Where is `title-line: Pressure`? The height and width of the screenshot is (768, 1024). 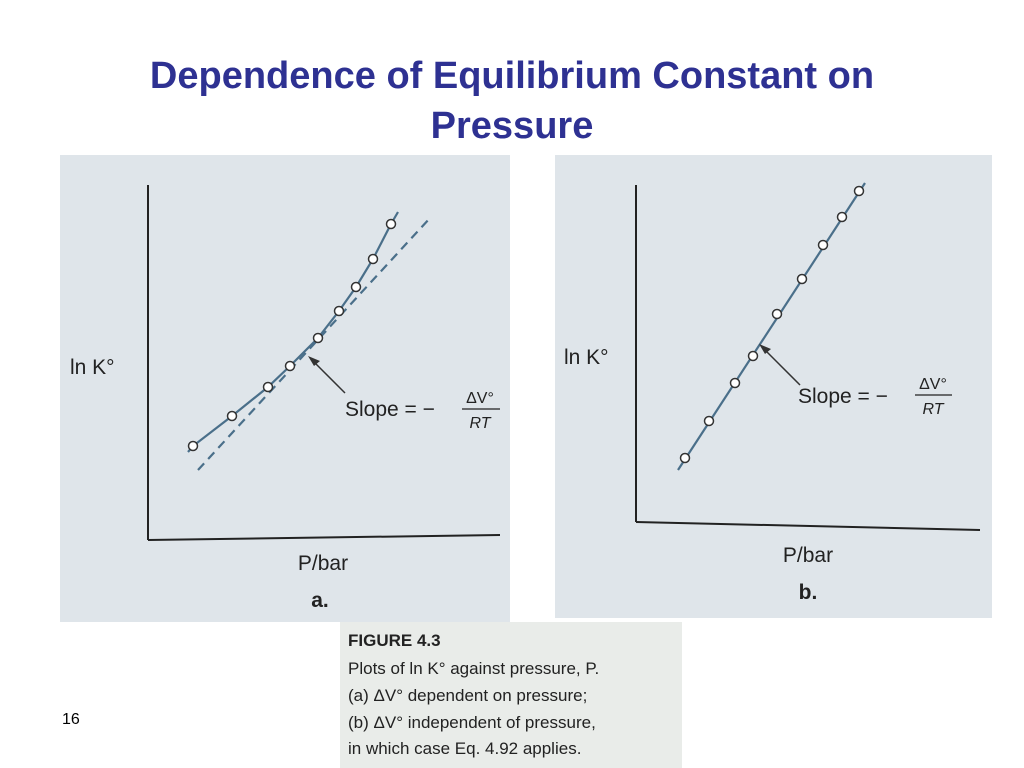 title-line: Pressure is located at coordinates (512, 126).